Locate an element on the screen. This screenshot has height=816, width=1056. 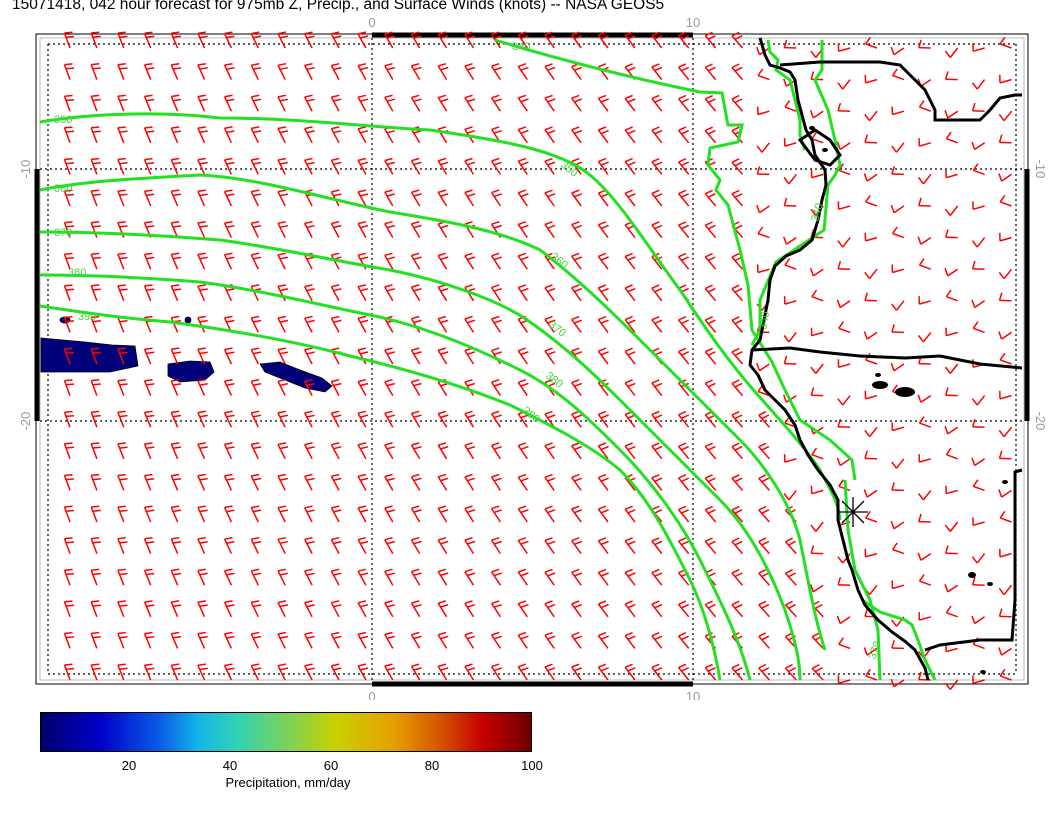
colorbar-tick: 20 is located at coordinates (129, 765).